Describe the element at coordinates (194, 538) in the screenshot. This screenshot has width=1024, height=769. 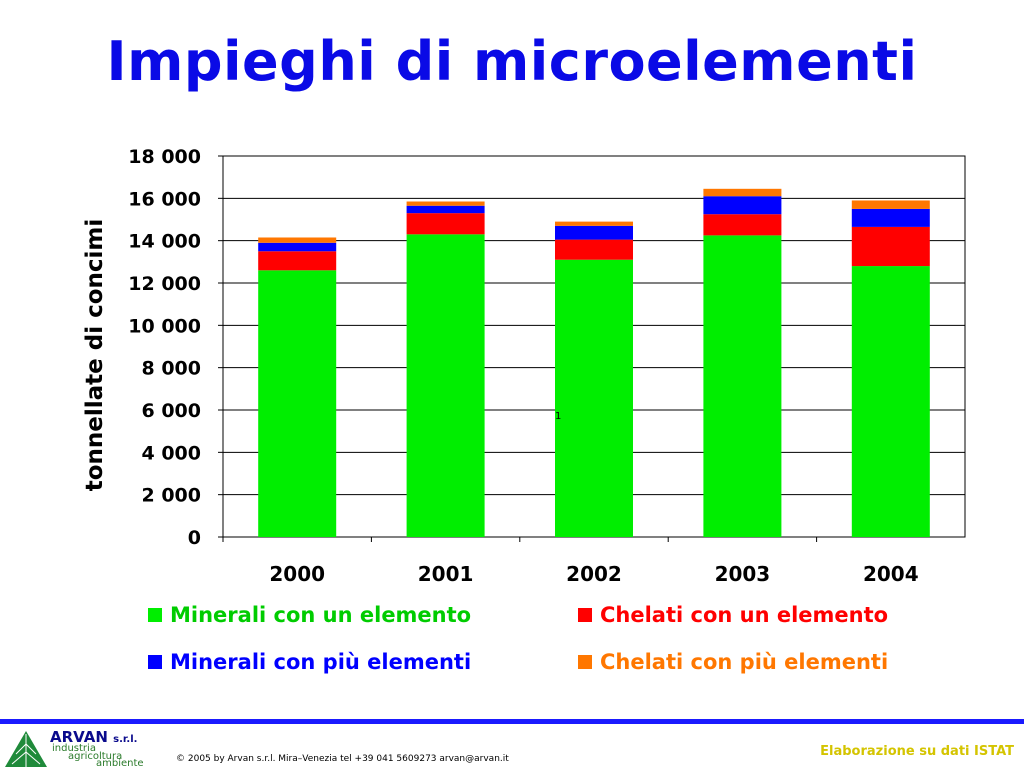
I see `y-tick-label: 0` at that location.